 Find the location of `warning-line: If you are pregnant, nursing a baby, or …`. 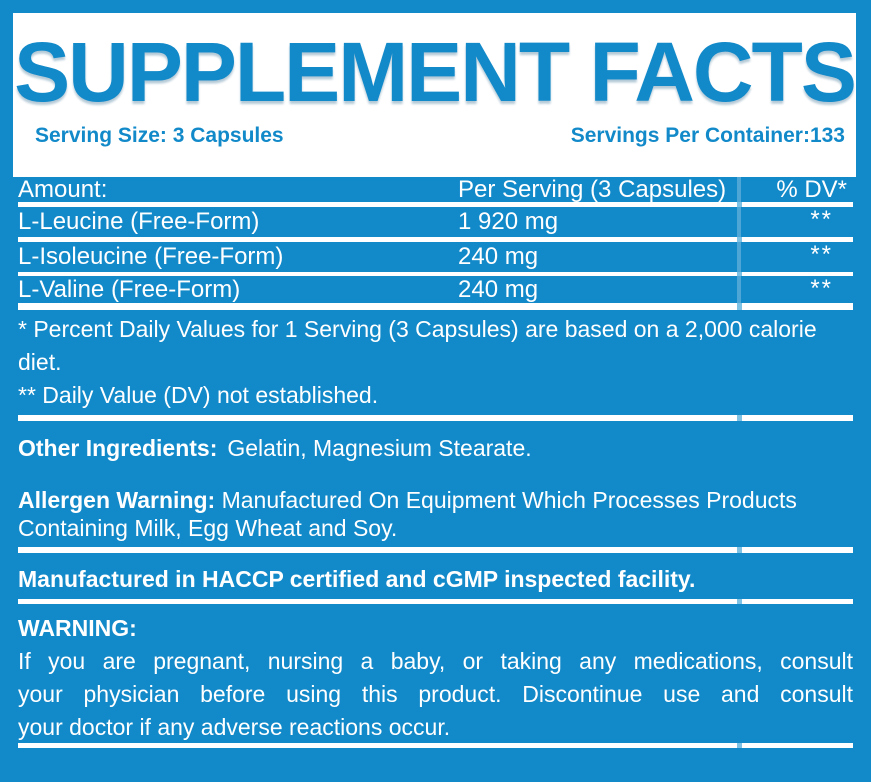

warning-line: If you are pregnant, nursing a baby, or … is located at coordinates (435, 661).